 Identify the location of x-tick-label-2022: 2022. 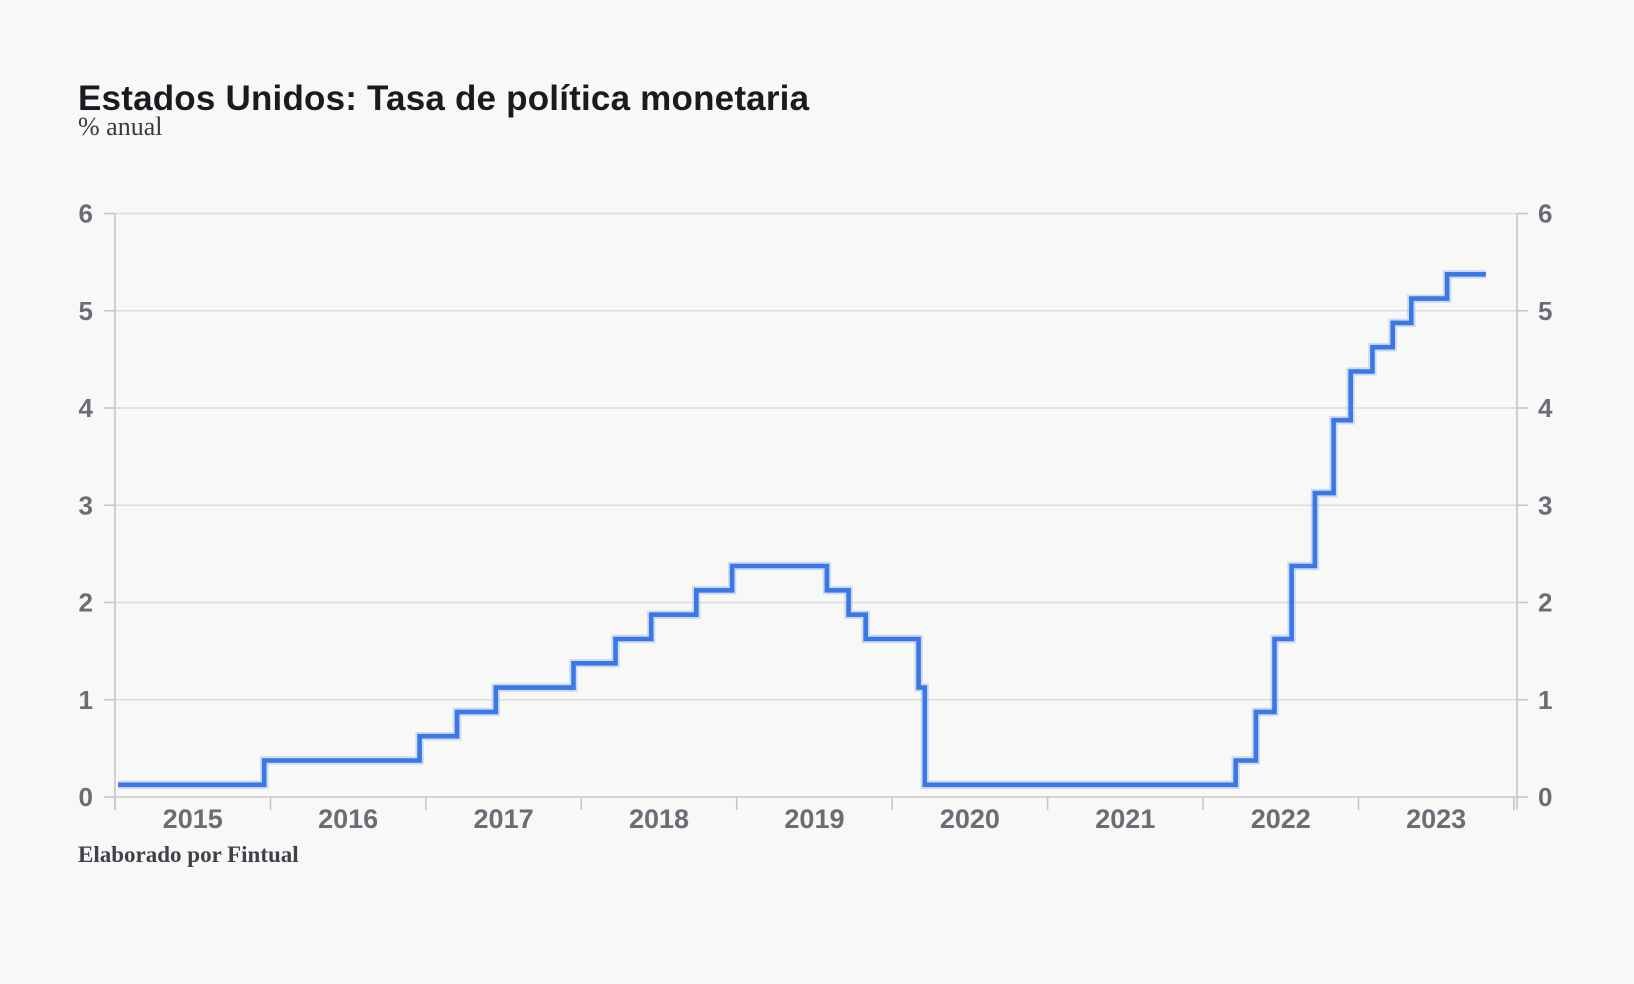
(1281, 819).